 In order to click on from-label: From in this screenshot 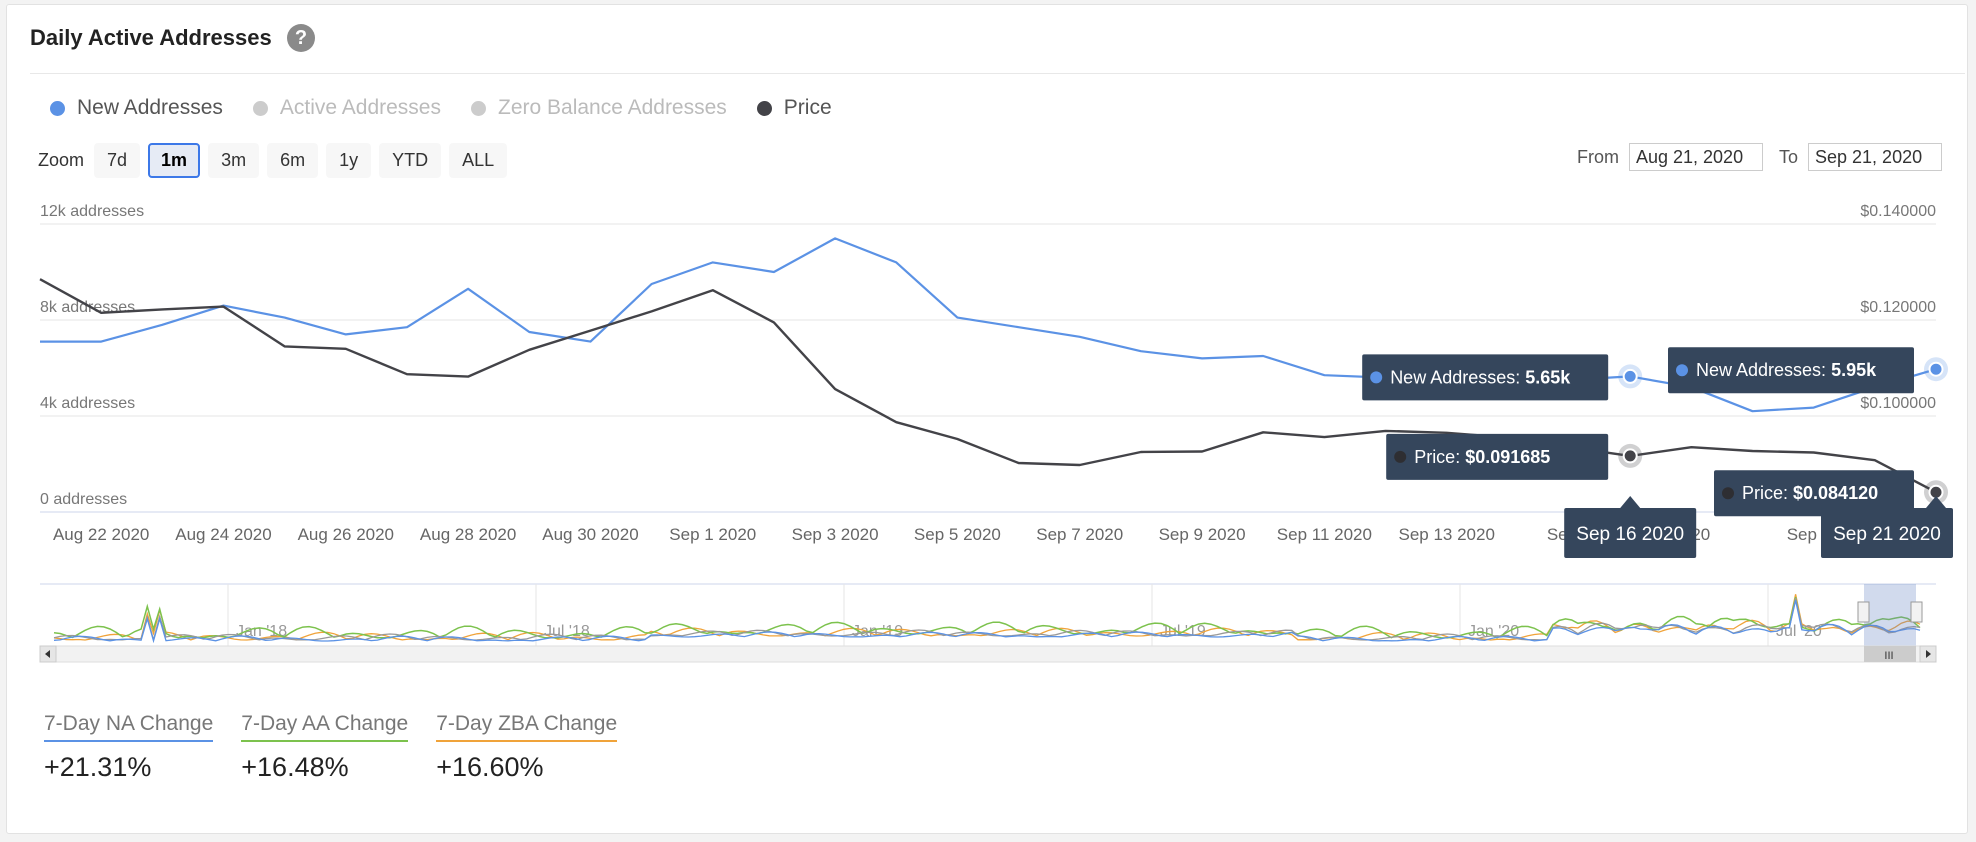, I will do `click(1597, 156)`.